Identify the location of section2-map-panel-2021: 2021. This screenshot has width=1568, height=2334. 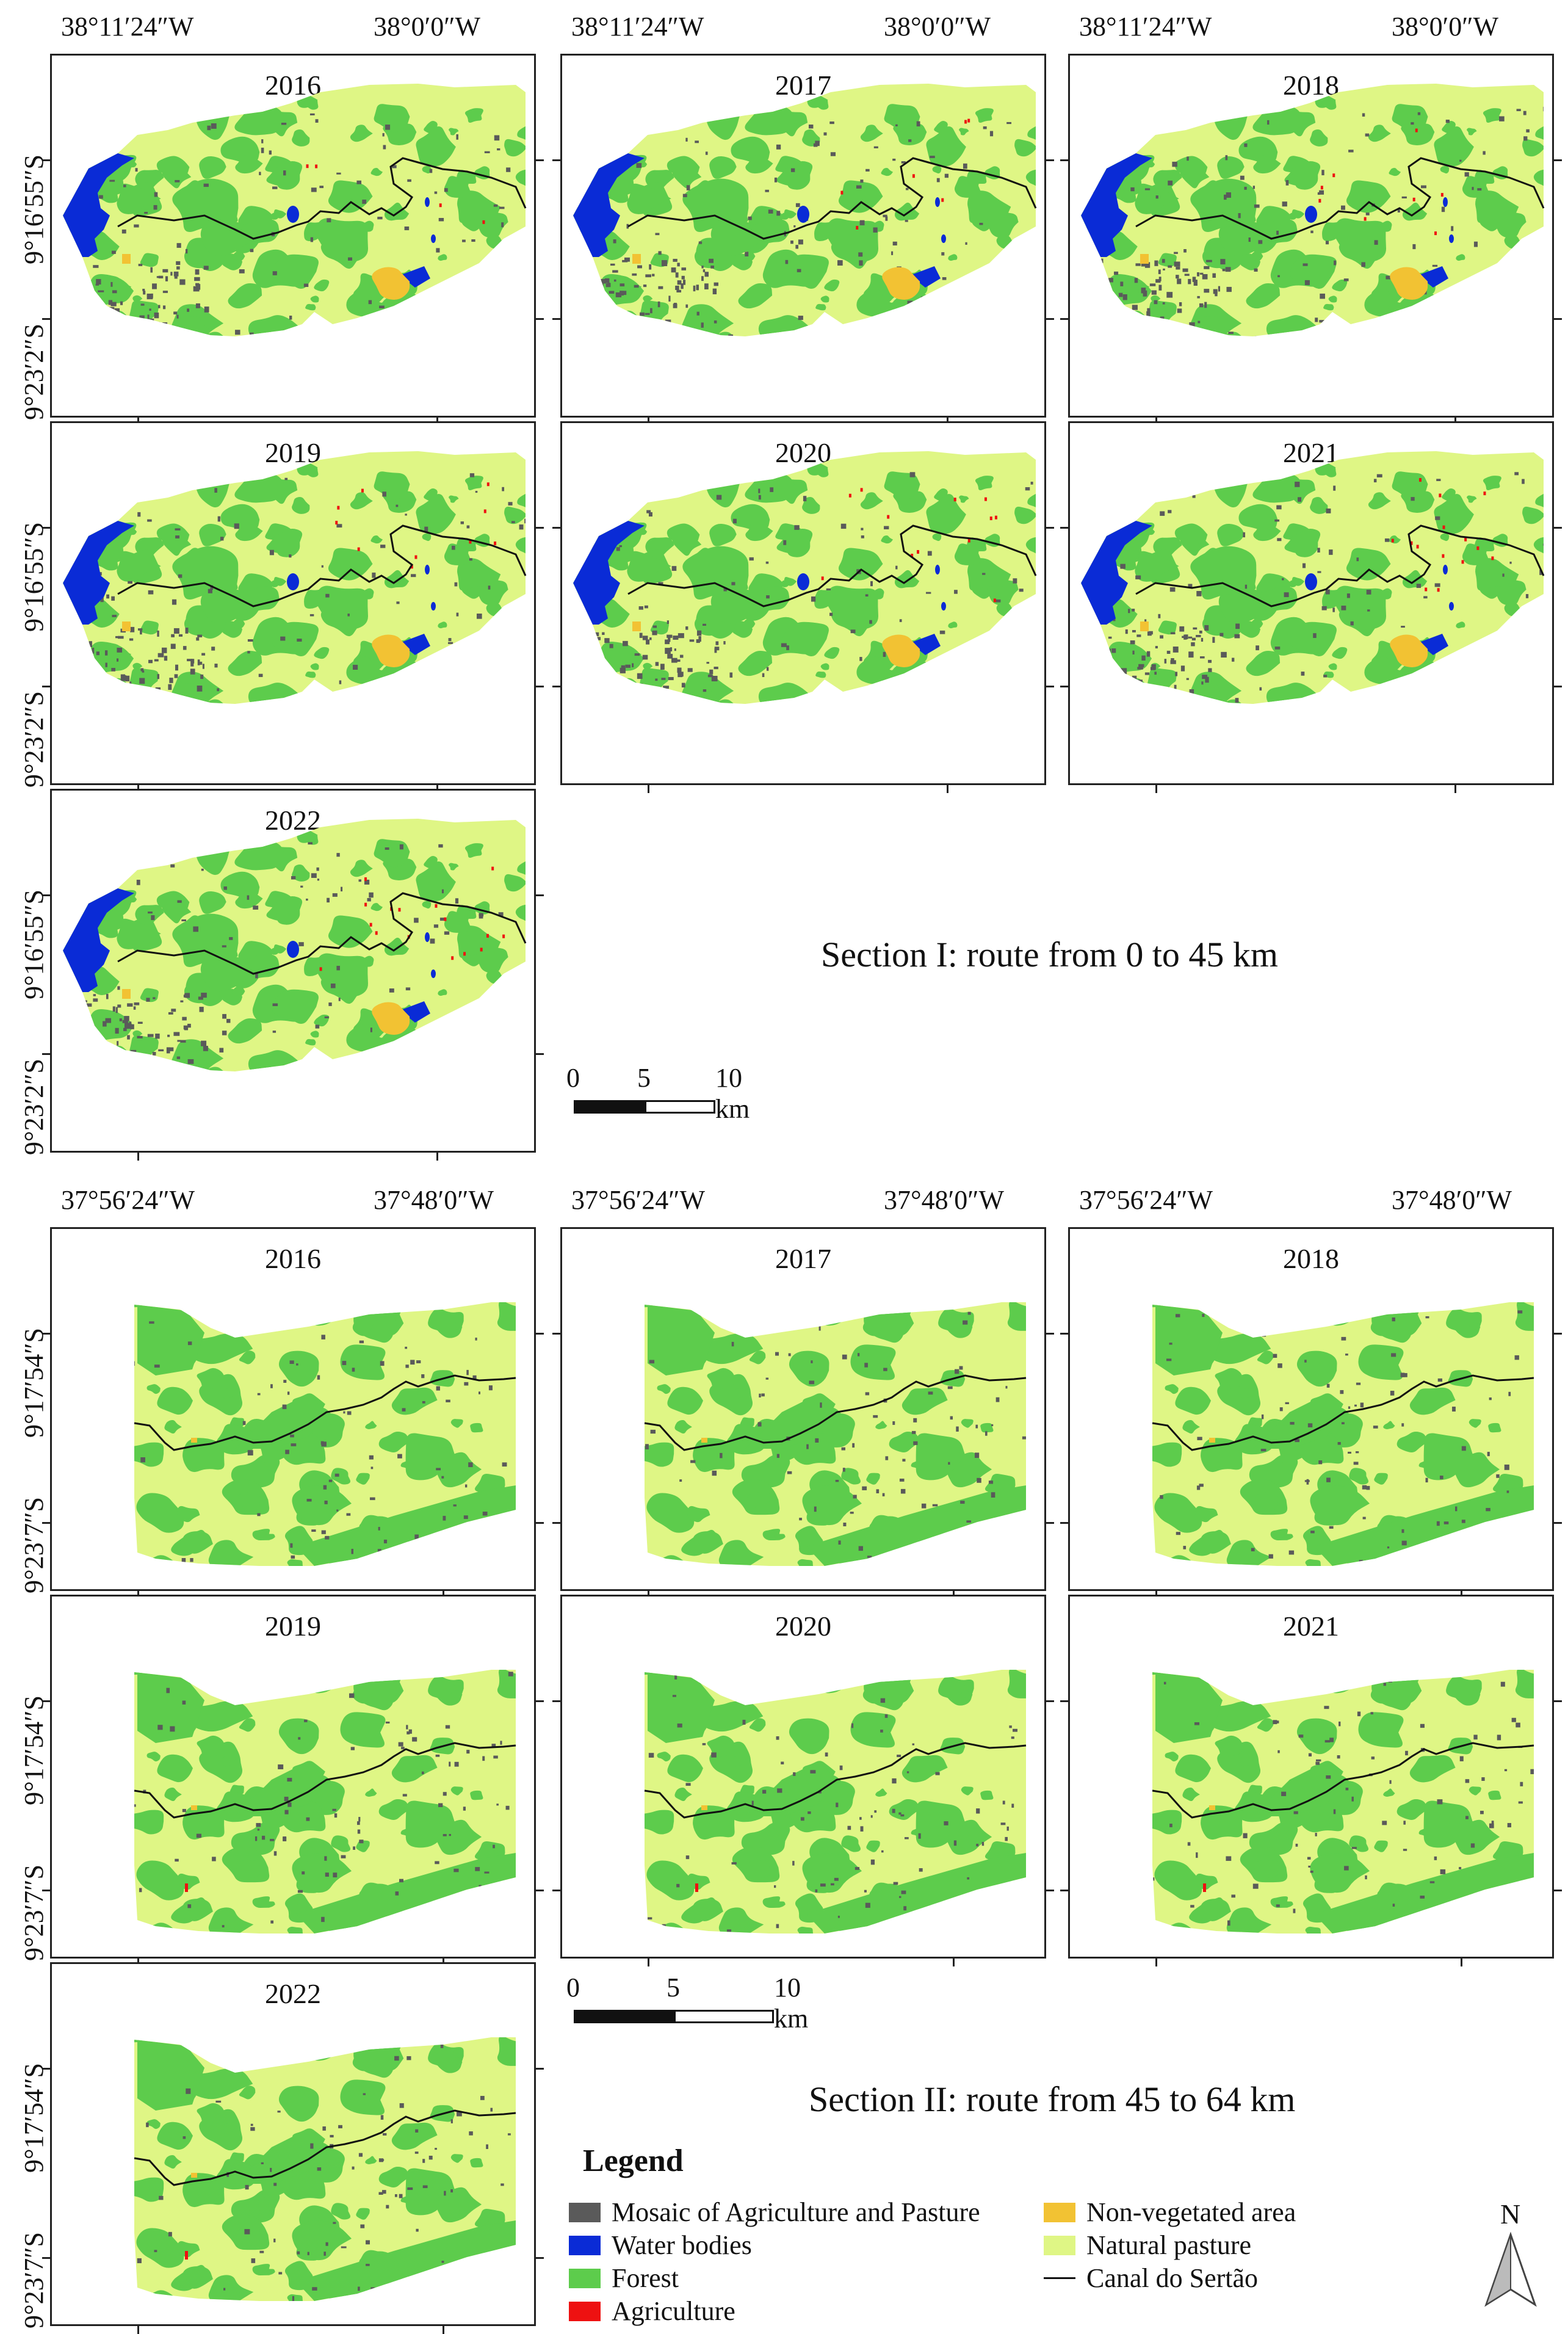
(1311, 1780).